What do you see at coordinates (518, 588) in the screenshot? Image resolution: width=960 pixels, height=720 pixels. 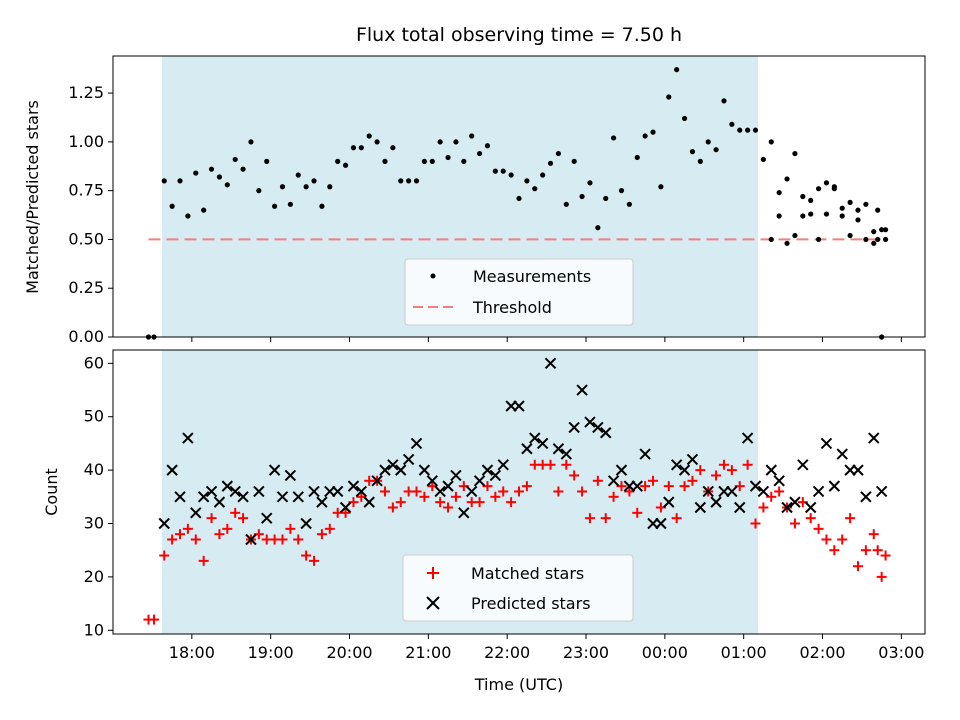 I see `bottom-legend: Matched stars Predicted stars` at bounding box center [518, 588].